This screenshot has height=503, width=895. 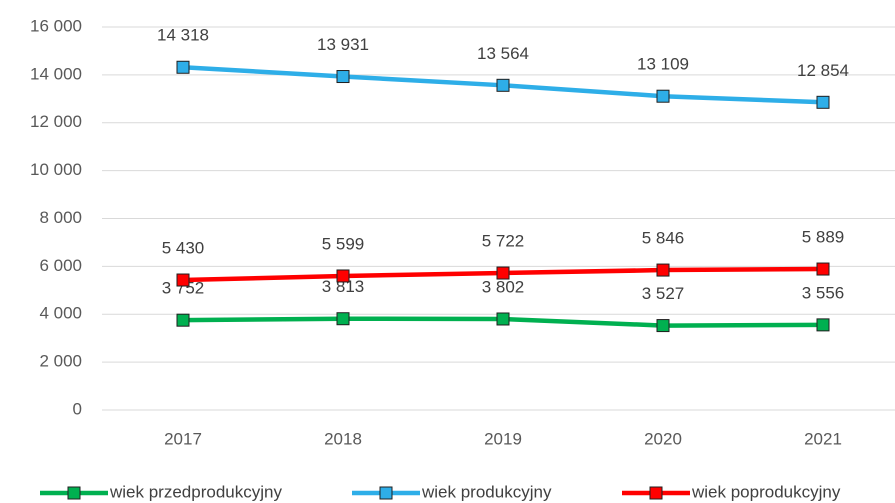 I want to click on data-label: 12 854, so click(x=823, y=70).